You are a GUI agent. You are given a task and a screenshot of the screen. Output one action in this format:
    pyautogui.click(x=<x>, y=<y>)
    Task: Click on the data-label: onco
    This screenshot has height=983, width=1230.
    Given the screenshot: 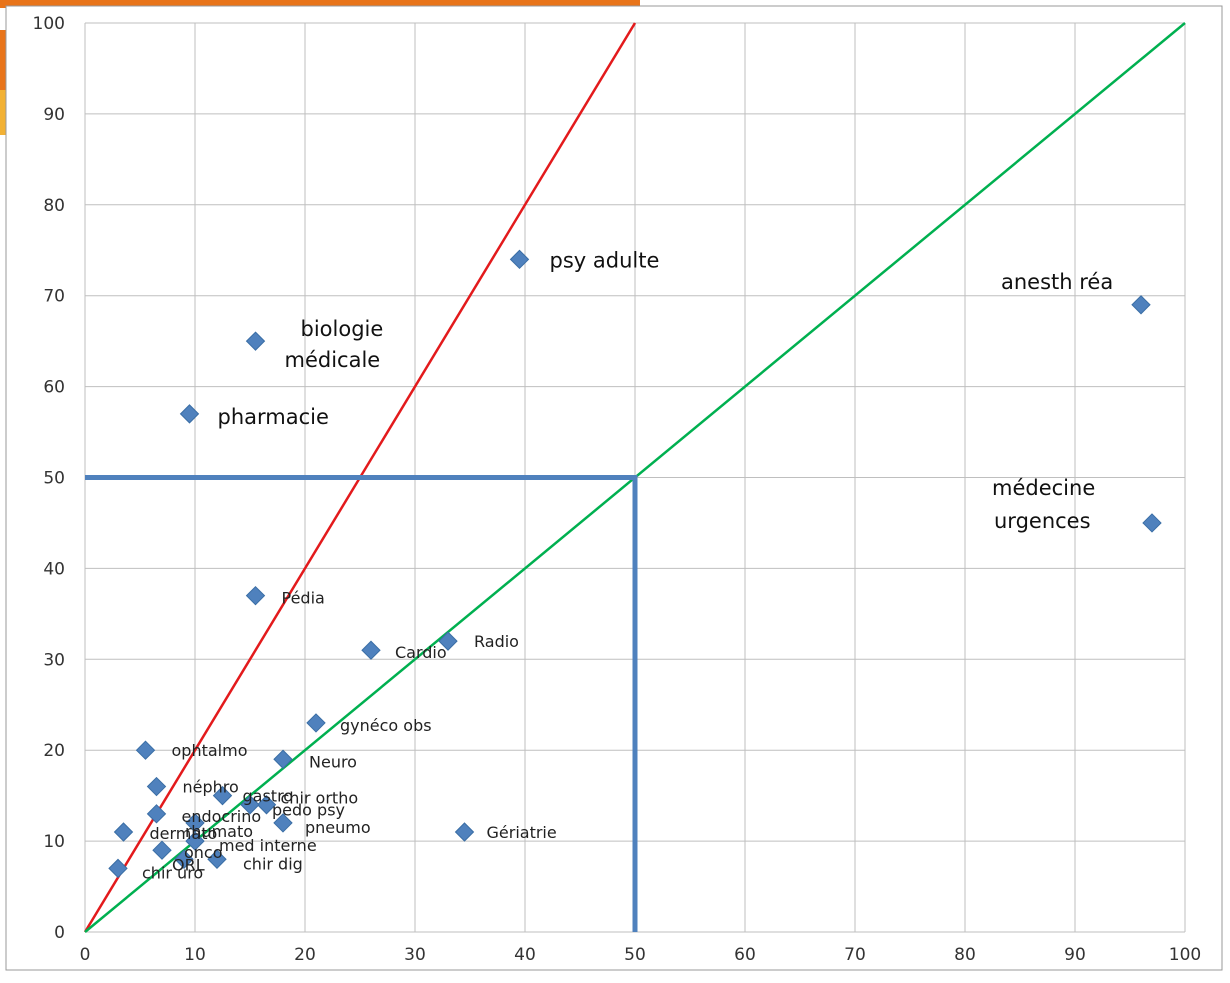 What is the action you would take?
    pyautogui.click(x=203, y=852)
    